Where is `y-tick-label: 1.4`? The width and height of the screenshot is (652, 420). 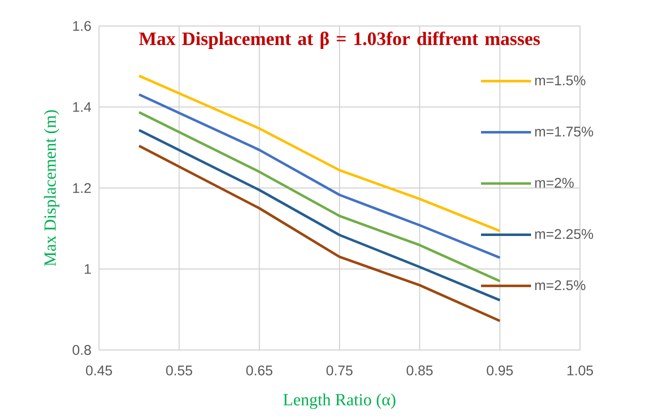
y-tick-label: 1.4 is located at coordinates (82, 107).